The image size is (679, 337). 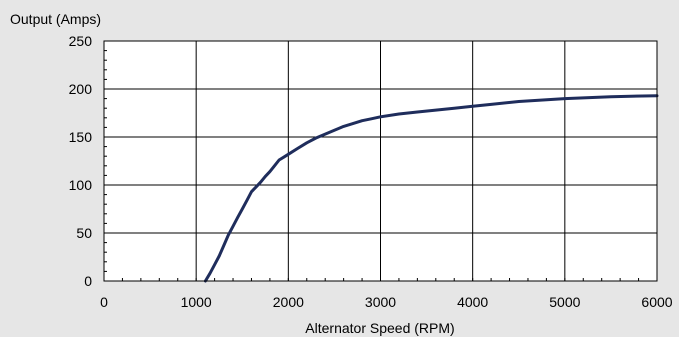 What do you see at coordinates (81, 137) in the screenshot?
I see `y-tick-label-150: 150` at bounding box center [81, 137].